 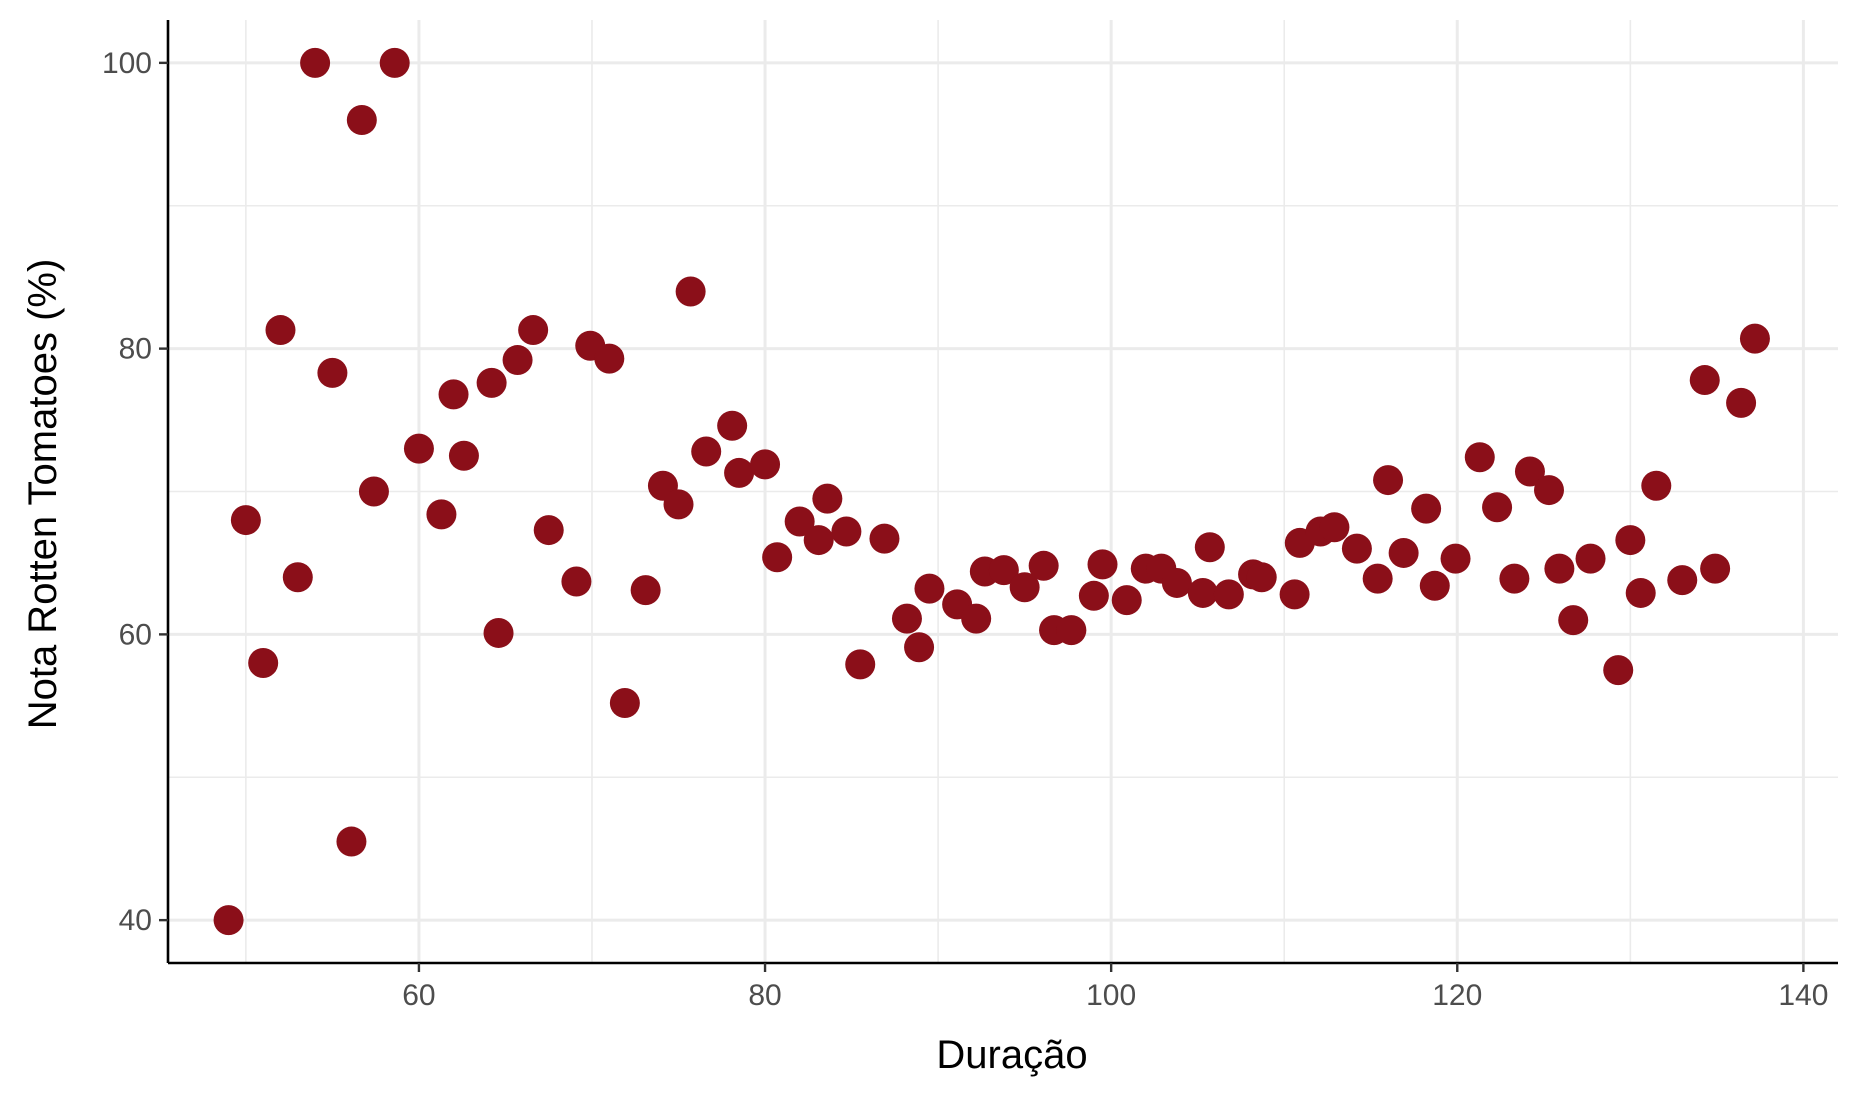 What do you see at coordinates (1011, 1055) in the screenshot?
I see `x-axis-title: Duração` at bounding box center [1011, 1055].